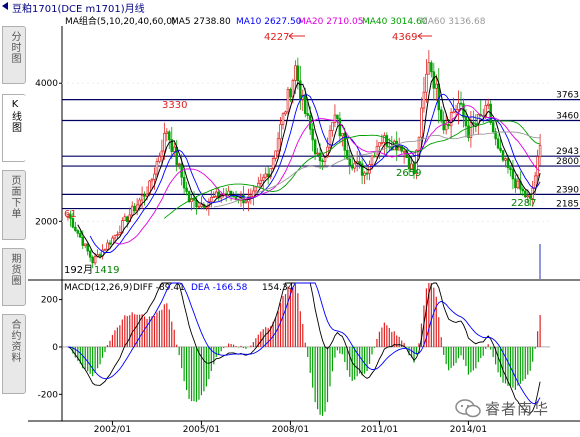 The width and height of the screenshot is (580, 437). What do you see at coordinates (201, 22) in the screenshot?
I see `ma-legend-ma5: MA5 2738.80` at bounding box center [201, 22].